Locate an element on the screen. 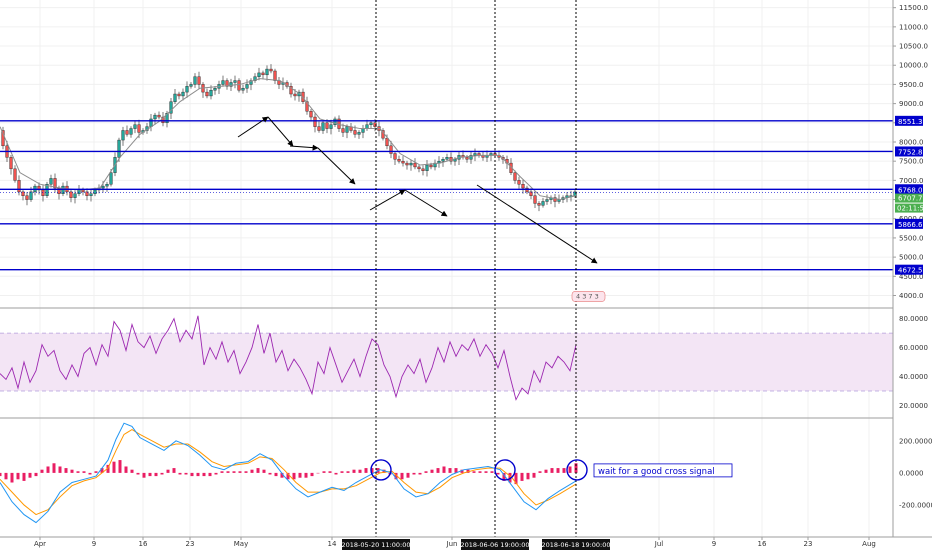  annotation-box is located at coordinates (663, 470).